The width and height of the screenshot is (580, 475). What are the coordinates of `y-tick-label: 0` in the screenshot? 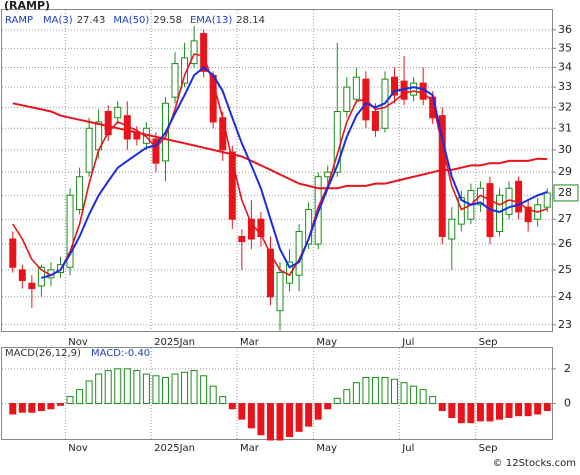 It's located at (567, 403).